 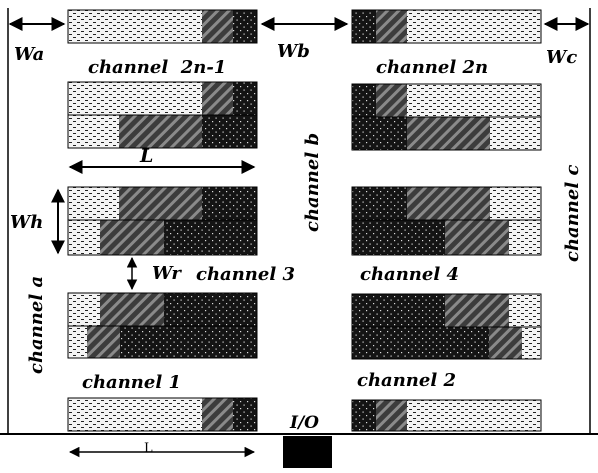 I want to click on wb-label: Wb, so click(x=293, y=51).